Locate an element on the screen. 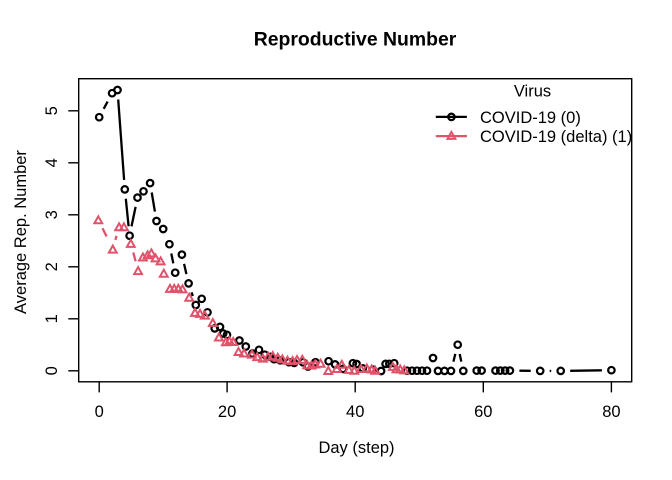 The width and height of the screenshot is (672, 480). svg-text: 2 is located at coordinates (52, 266).